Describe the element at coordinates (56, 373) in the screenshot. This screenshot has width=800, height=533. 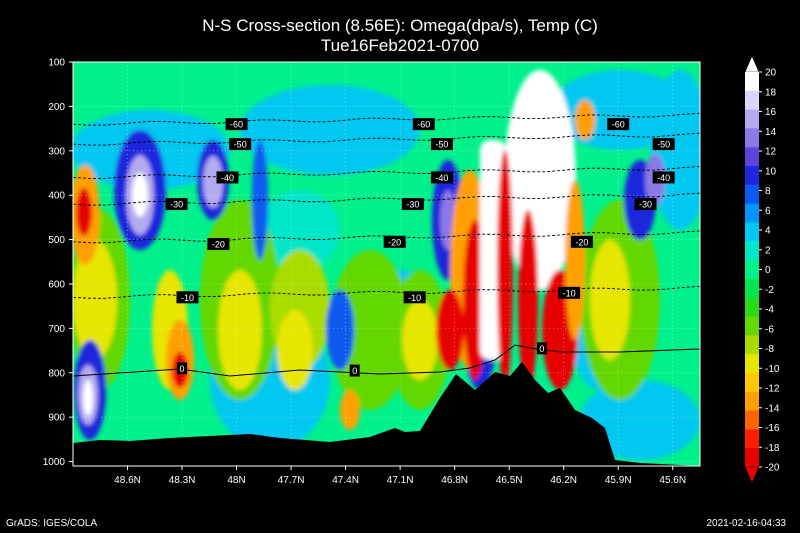
I see `y-tick-label: 800` at that location.